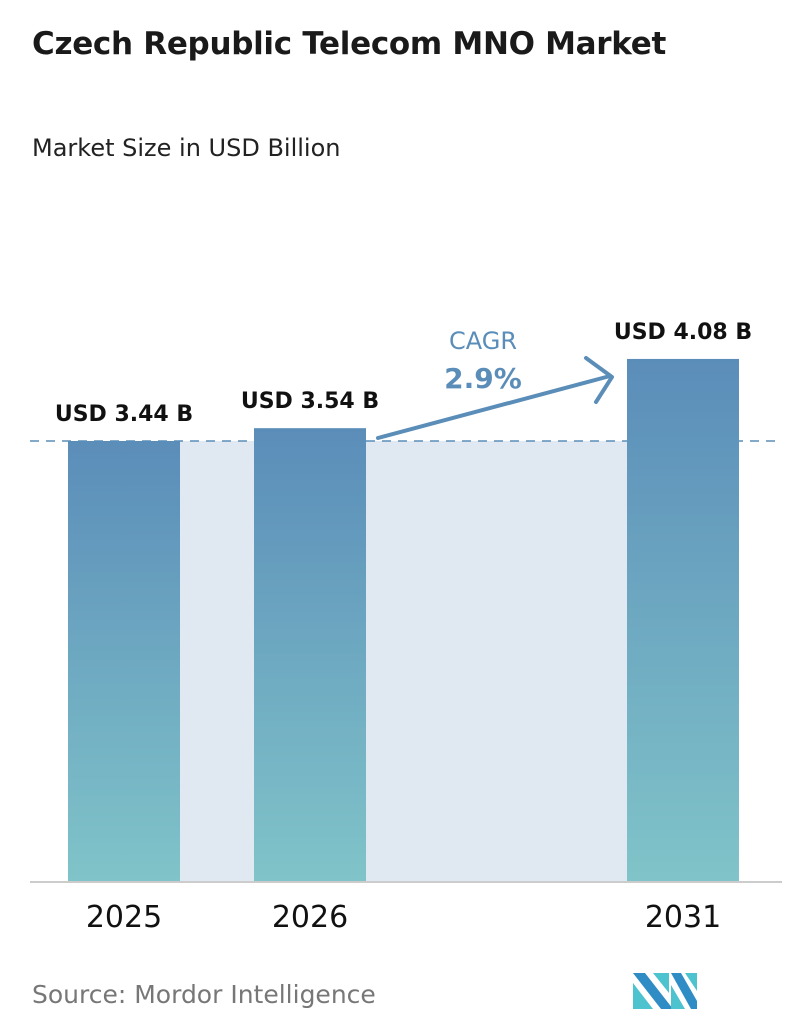  Describe the element at coordinates (204, 994) in the screenshot. I see `source-note: Source: Mordor Intelligence` at that location.